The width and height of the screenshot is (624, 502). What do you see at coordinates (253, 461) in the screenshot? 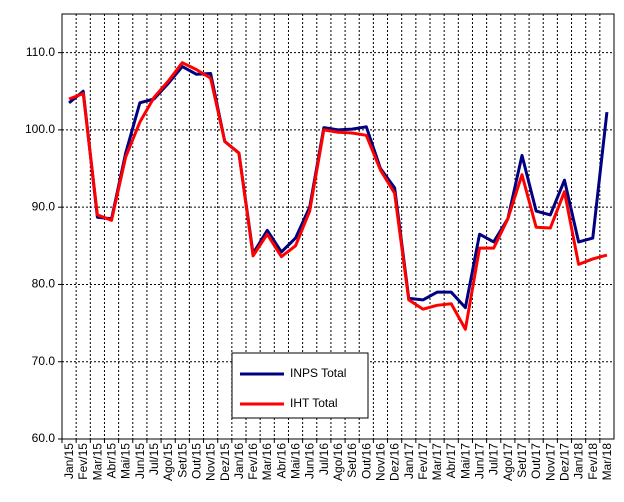
I see `x-tick-label: Fev/16` at bounding box center [253, 461].